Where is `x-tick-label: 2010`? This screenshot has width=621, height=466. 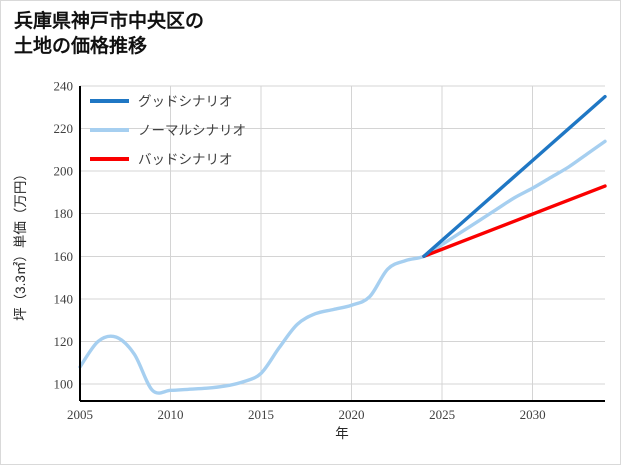 x-tick-label: 2010 is located at coordinates (171, 414).